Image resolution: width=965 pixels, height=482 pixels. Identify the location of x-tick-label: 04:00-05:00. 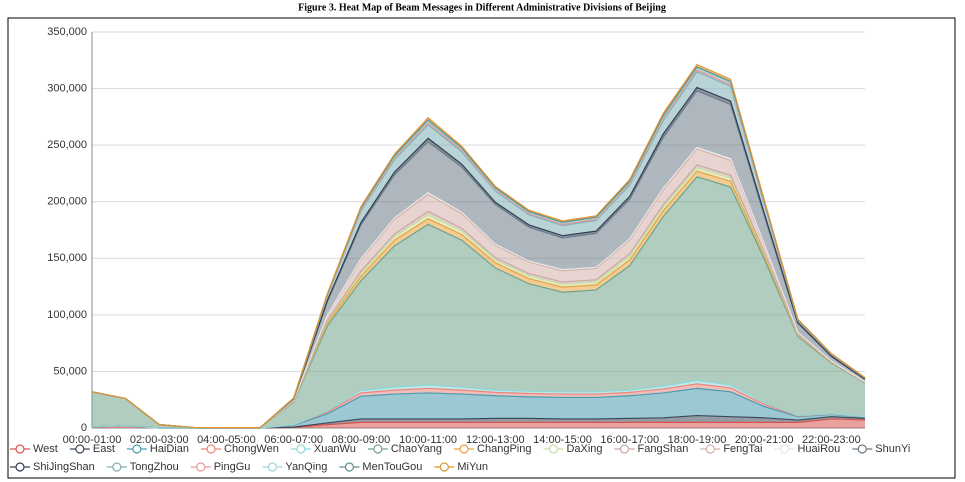
(226, 440).